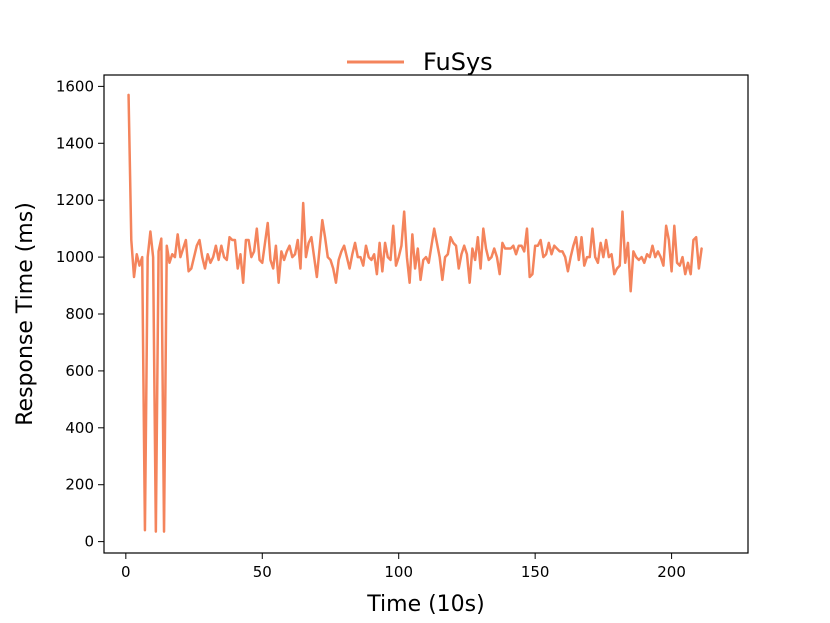 This screenshot has height=623, width=830. I want to click on y-tick-label: 1400, so click(75, 143).